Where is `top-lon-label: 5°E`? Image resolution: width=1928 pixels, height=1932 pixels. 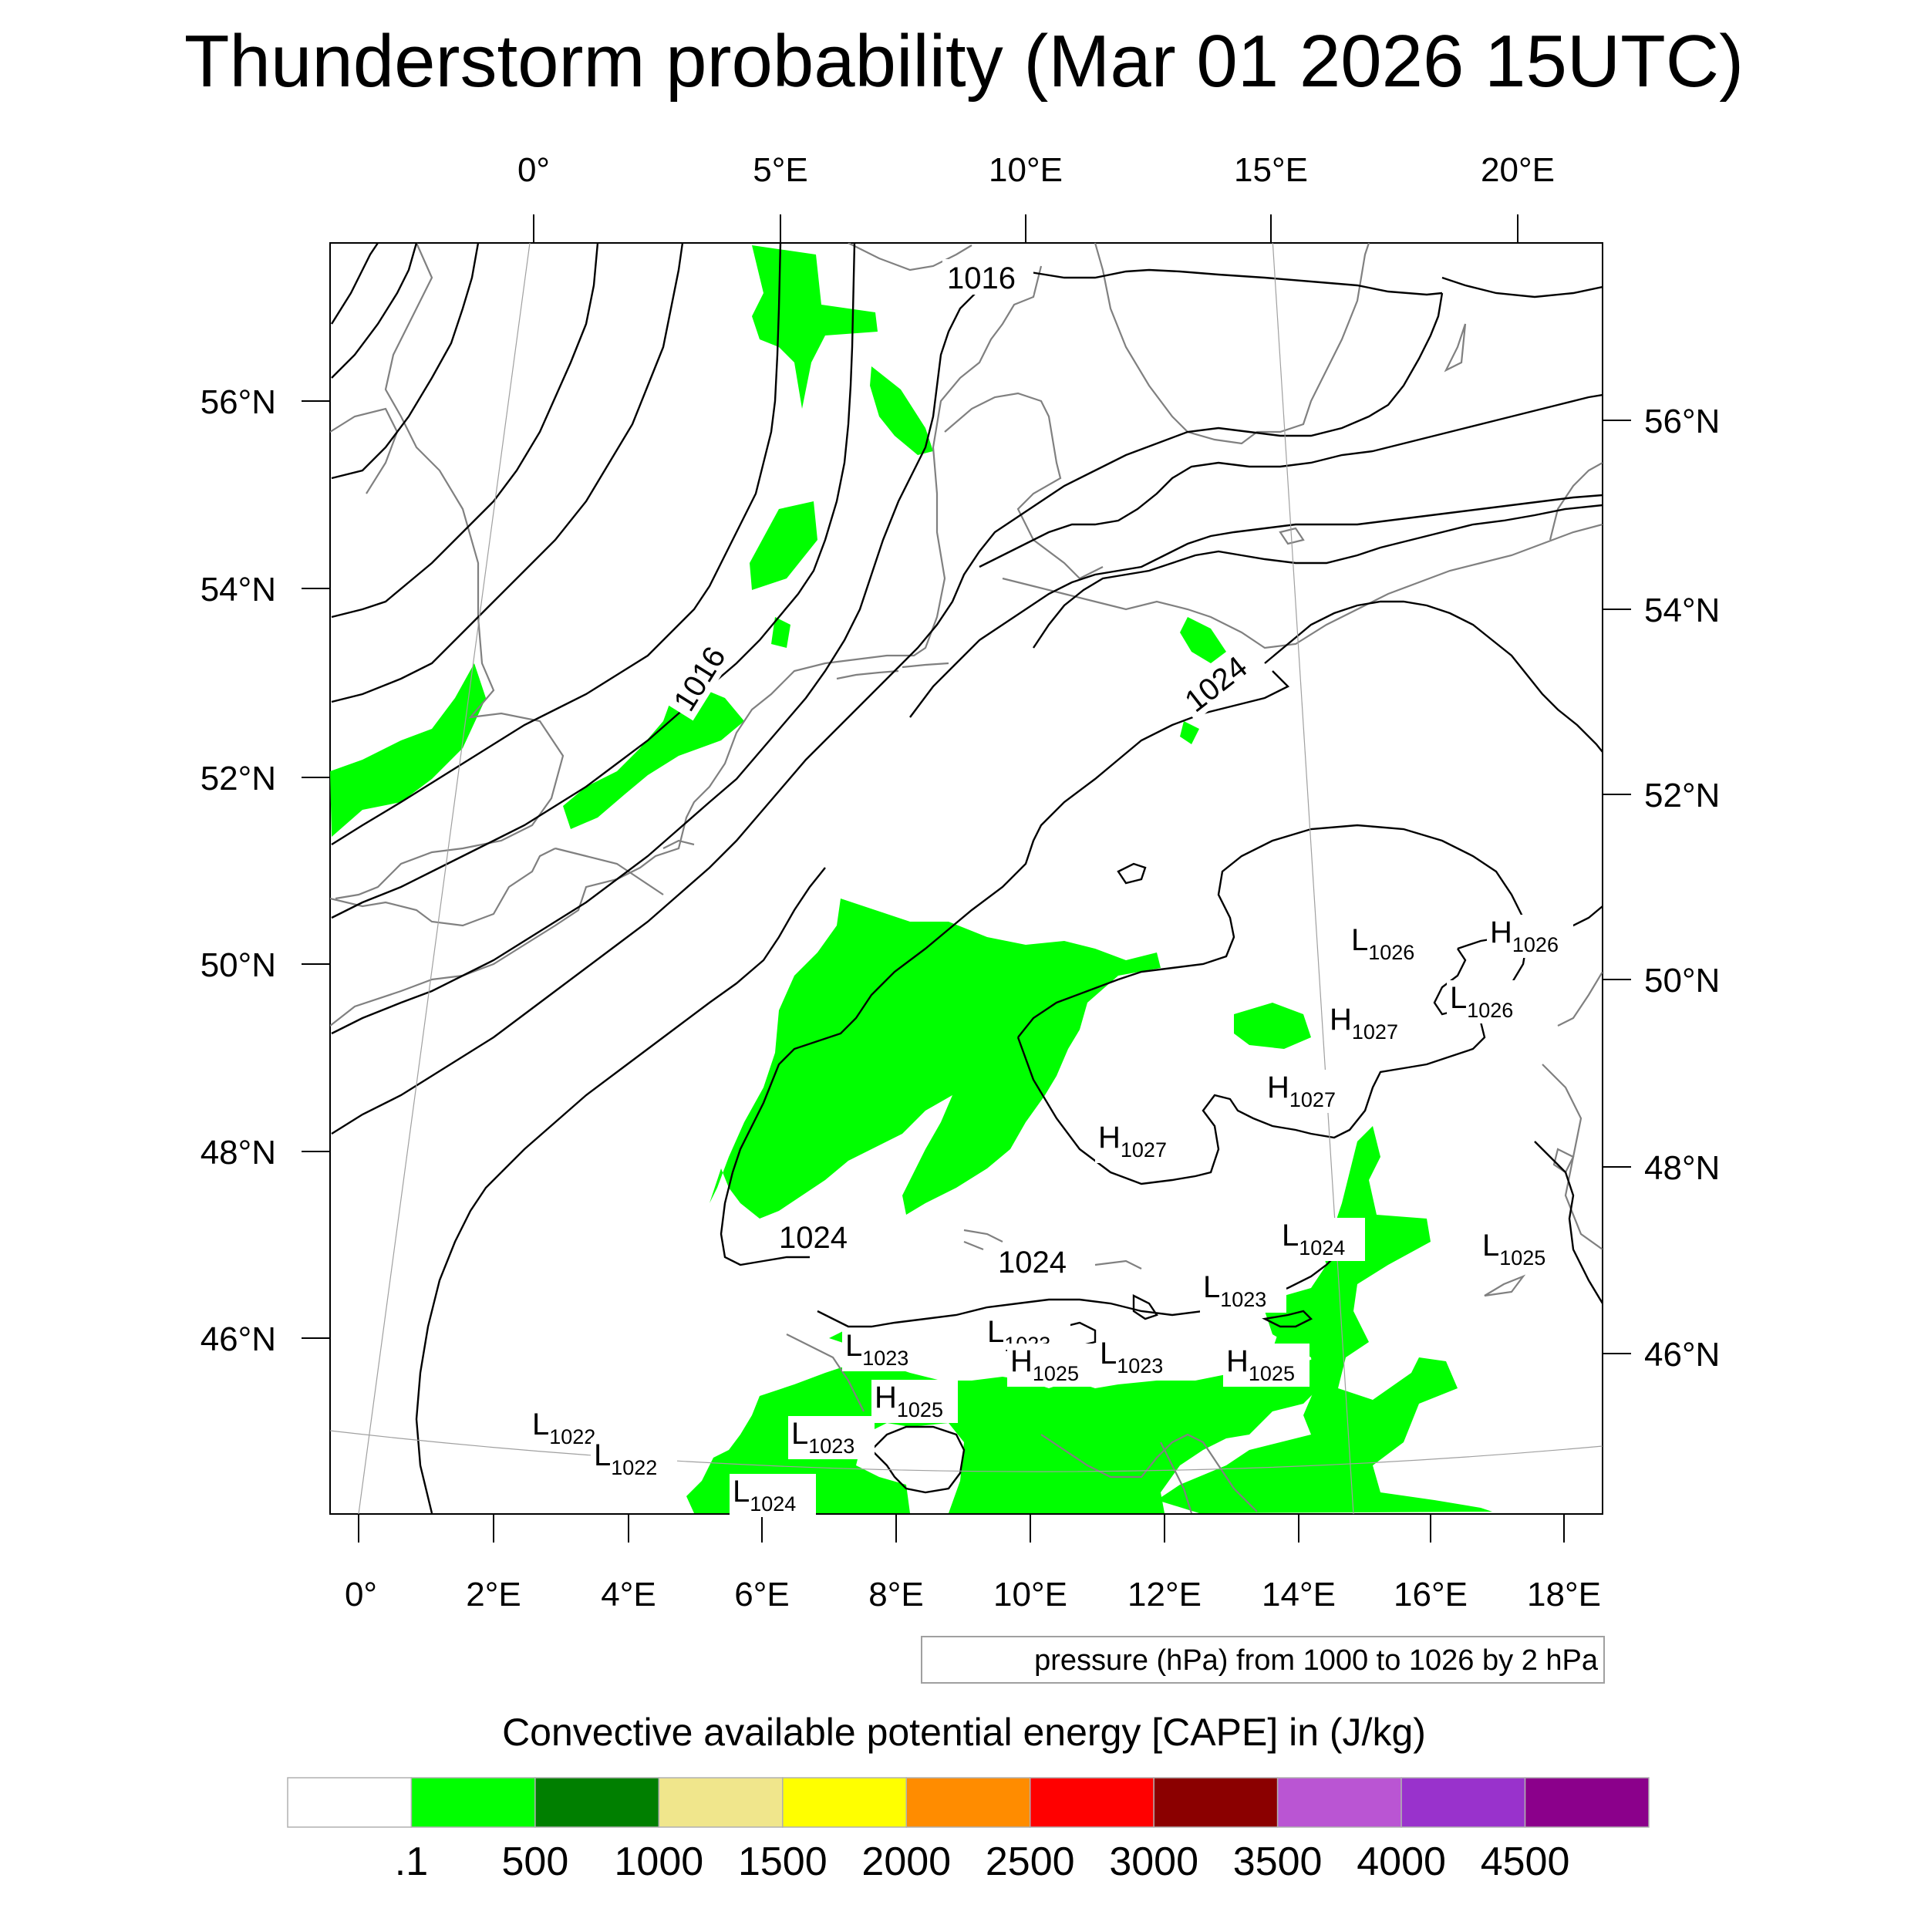 top-lon-label: 5°E is located at coordinates (780, 170).